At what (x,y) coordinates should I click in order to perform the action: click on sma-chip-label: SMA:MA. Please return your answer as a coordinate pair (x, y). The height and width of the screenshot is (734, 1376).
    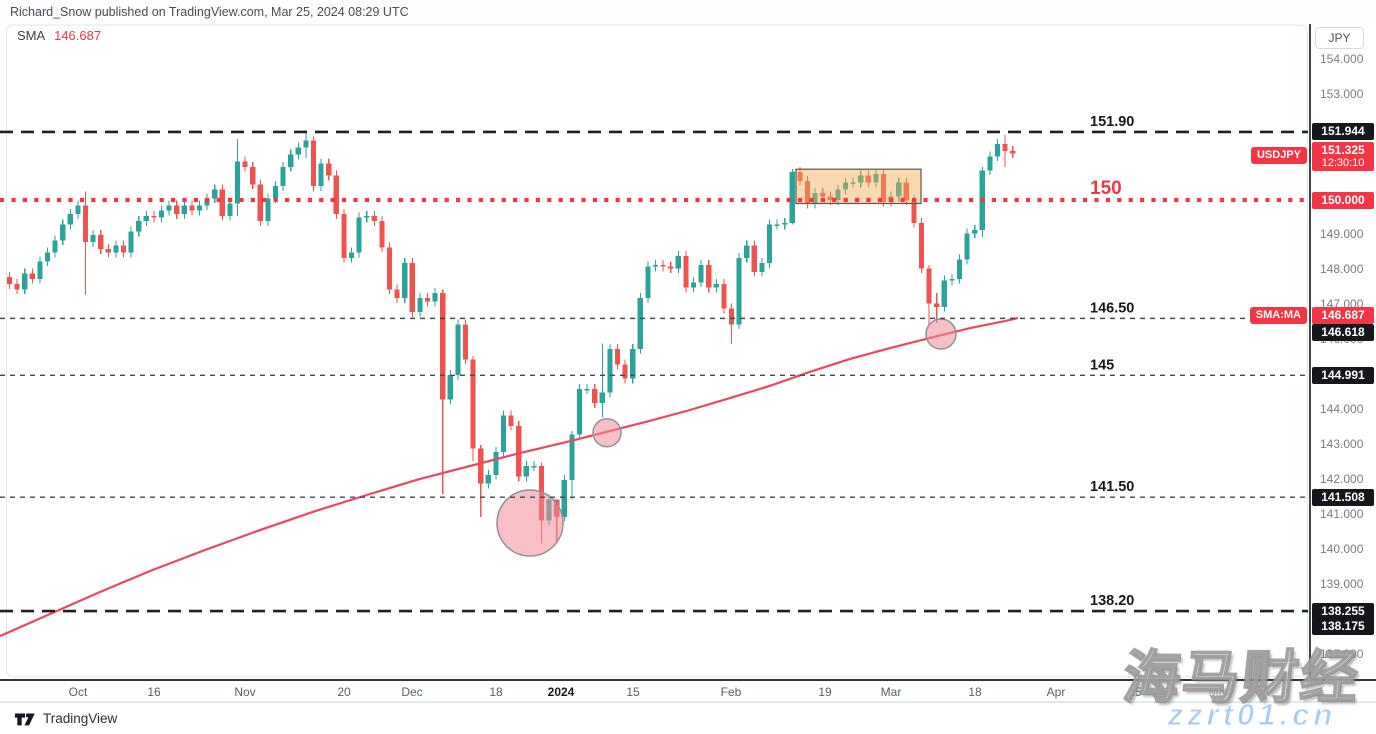
    Looking at the image, I should click on (1278, 315).